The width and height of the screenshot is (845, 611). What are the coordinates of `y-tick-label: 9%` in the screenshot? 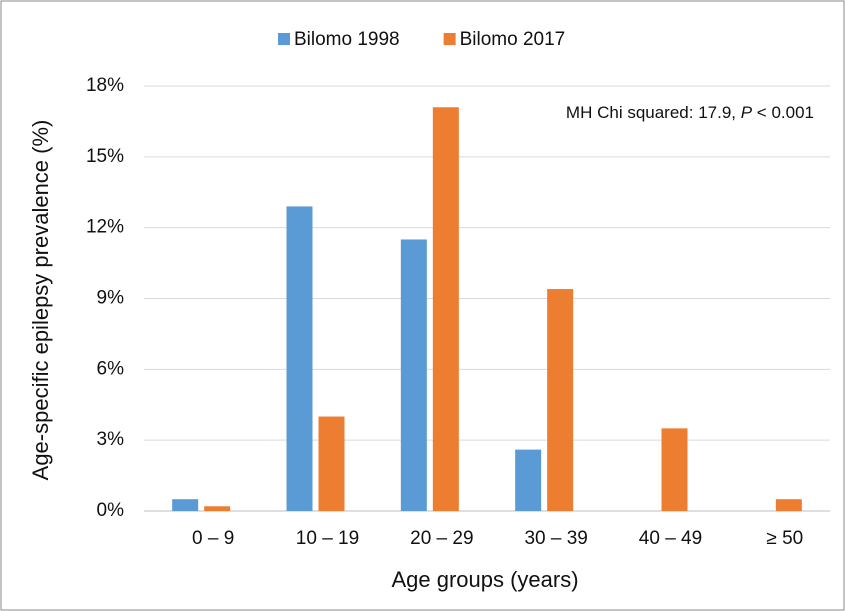 It's located at (111, 298).